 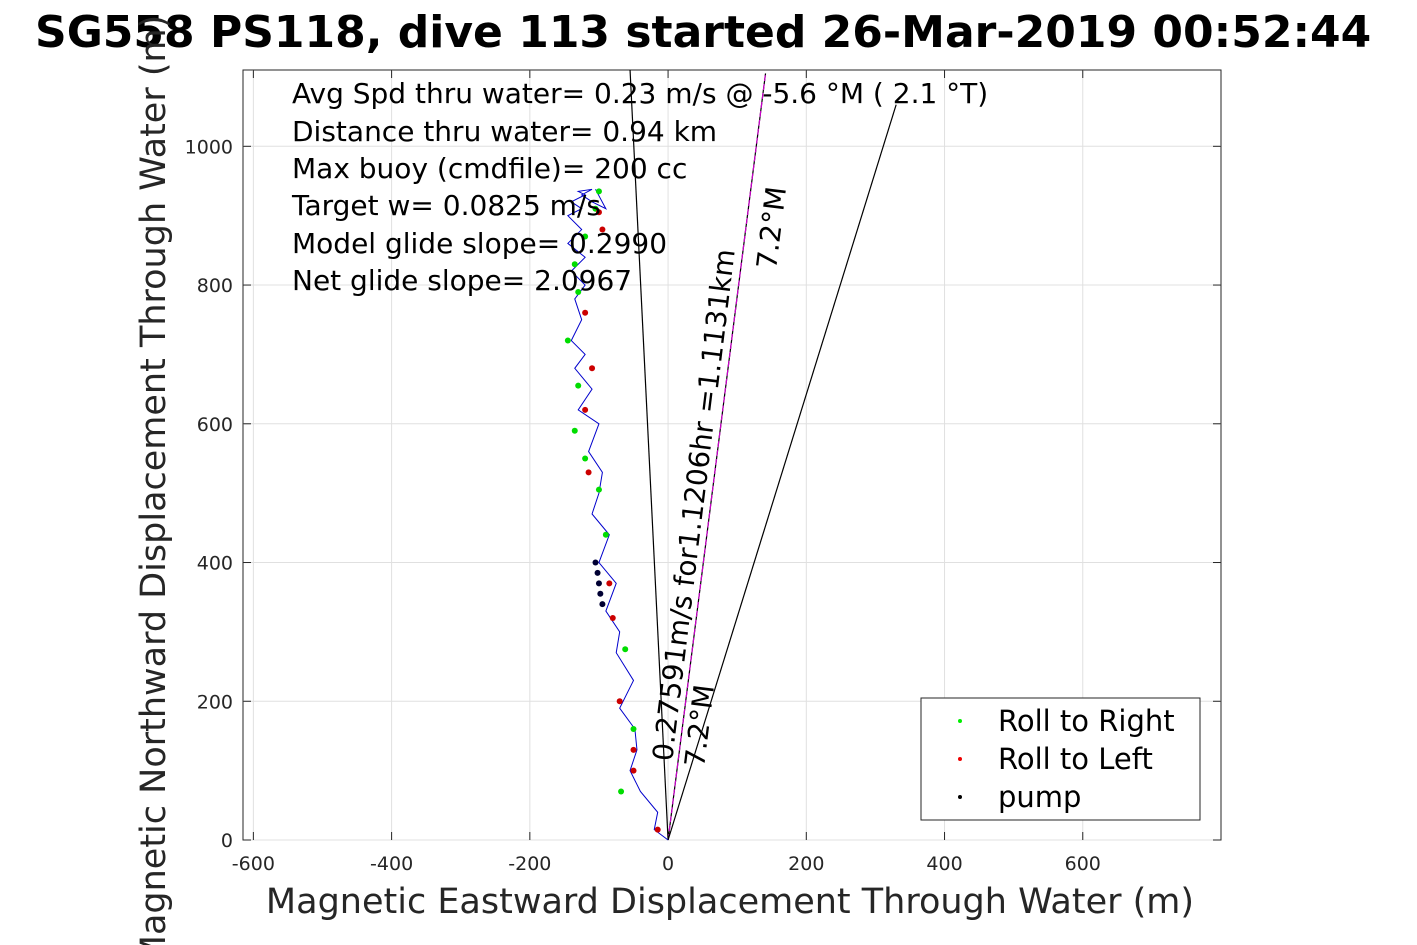 What do you see at coordinates (529, 864) in the screenshot?
I see `x-tick-label: -200` at bounding box center [529, 864].